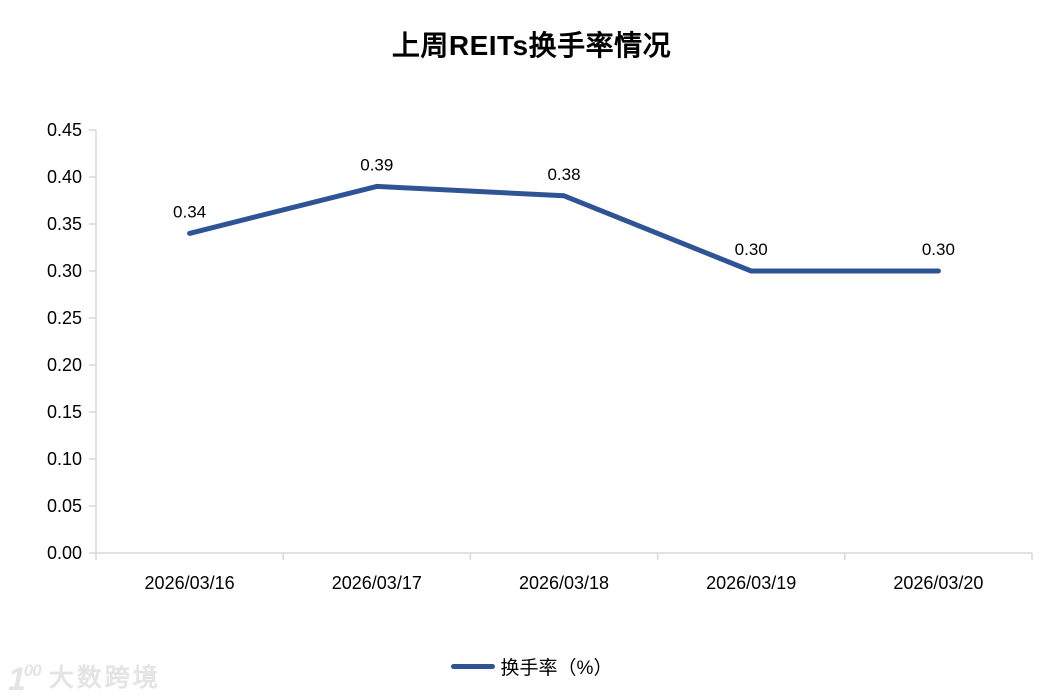 Image resolution: width=1063 pixels, height=700 pixels. I want to click on legend-line-marker, so click(472, 666).